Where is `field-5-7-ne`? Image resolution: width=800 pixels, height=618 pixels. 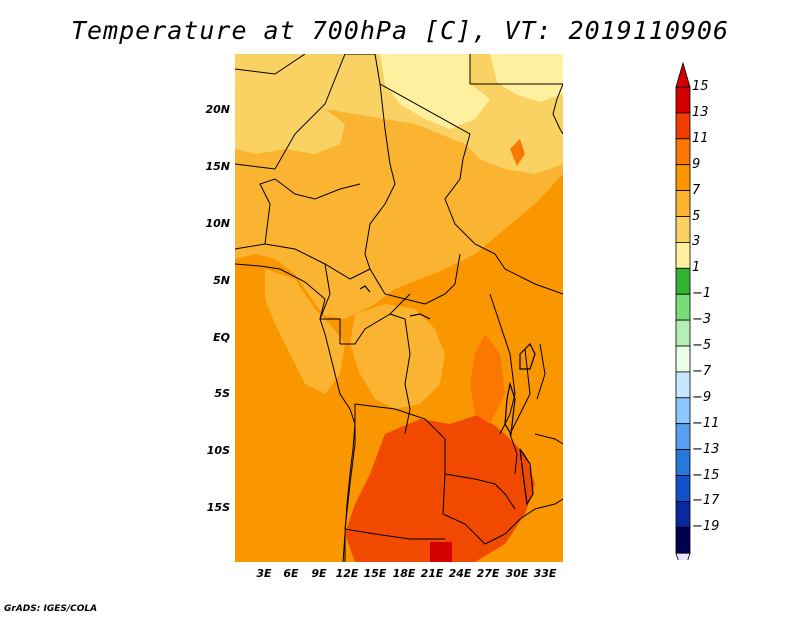
field-5-7-ne is located at coordinates (514, 144).